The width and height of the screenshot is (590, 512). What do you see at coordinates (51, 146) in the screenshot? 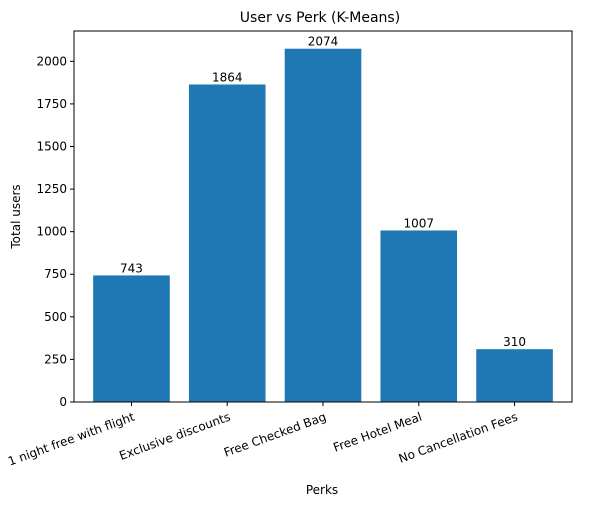
I see `y-tick-label: 1500` at bounding box center [51, 146].